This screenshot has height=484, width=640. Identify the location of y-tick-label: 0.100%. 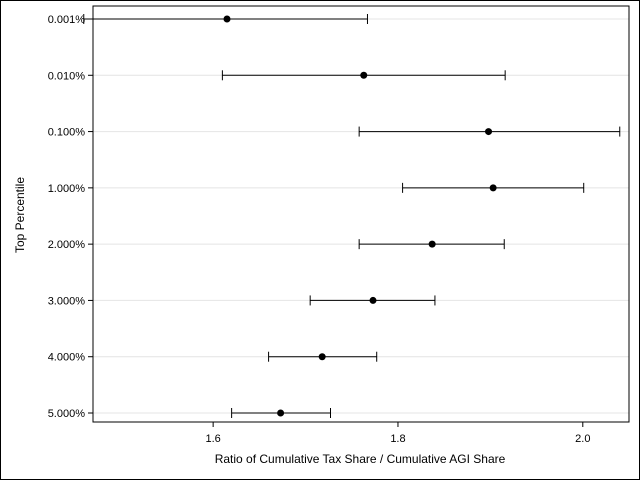
(67, 133).